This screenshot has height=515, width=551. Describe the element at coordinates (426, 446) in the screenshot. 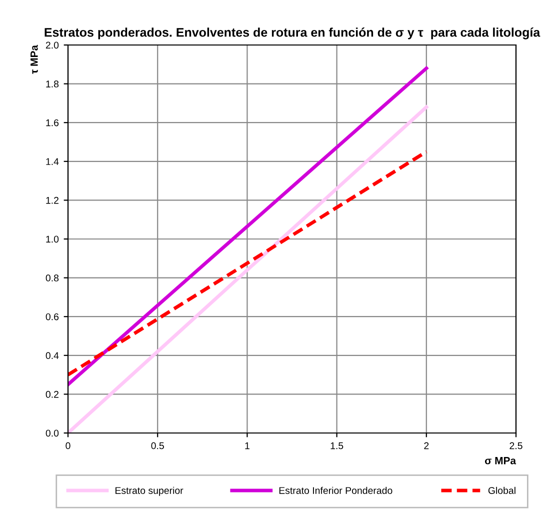

I see `x-tick-label: 2` at that location.